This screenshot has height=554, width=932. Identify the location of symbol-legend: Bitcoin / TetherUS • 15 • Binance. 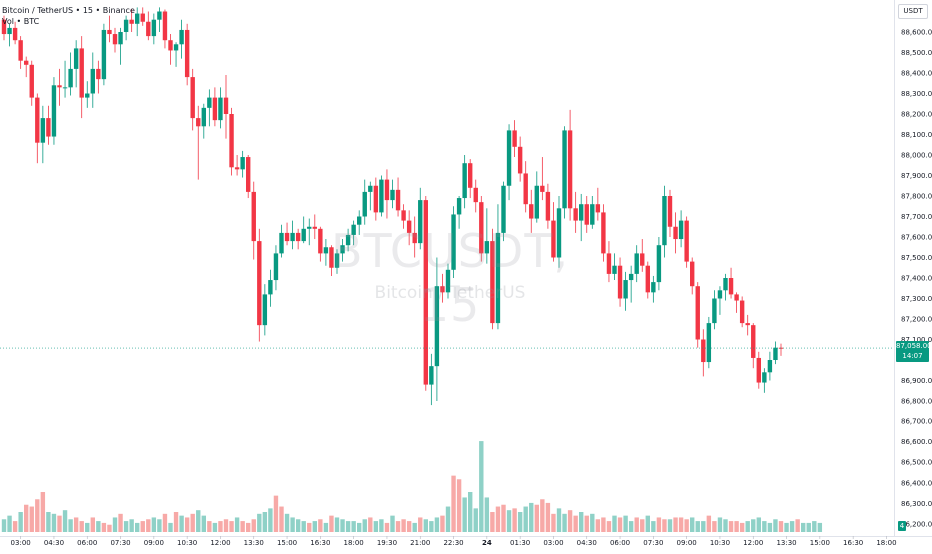
(68, 10).